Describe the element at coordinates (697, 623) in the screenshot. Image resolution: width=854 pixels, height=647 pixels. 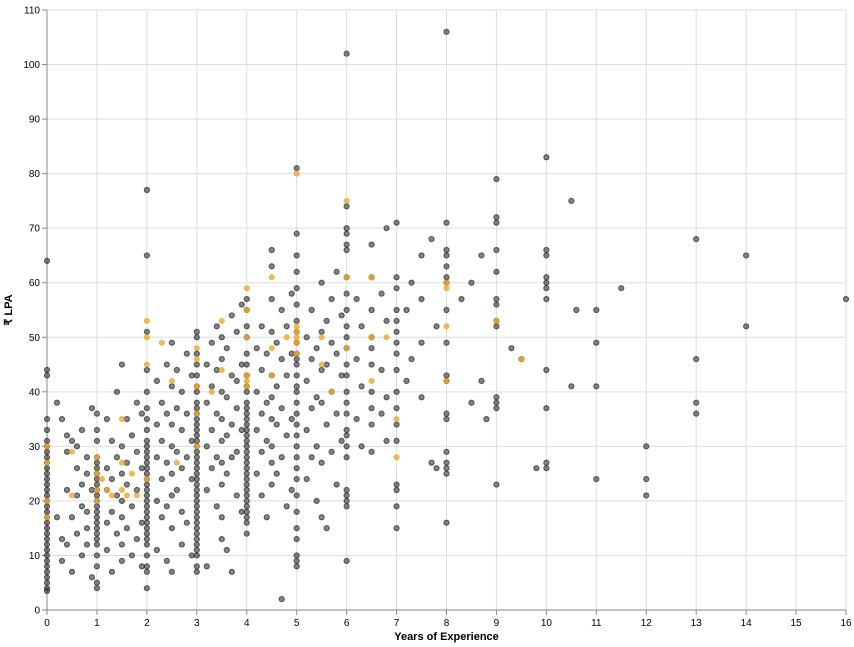
I see `x-tick-label: 13` at that location.